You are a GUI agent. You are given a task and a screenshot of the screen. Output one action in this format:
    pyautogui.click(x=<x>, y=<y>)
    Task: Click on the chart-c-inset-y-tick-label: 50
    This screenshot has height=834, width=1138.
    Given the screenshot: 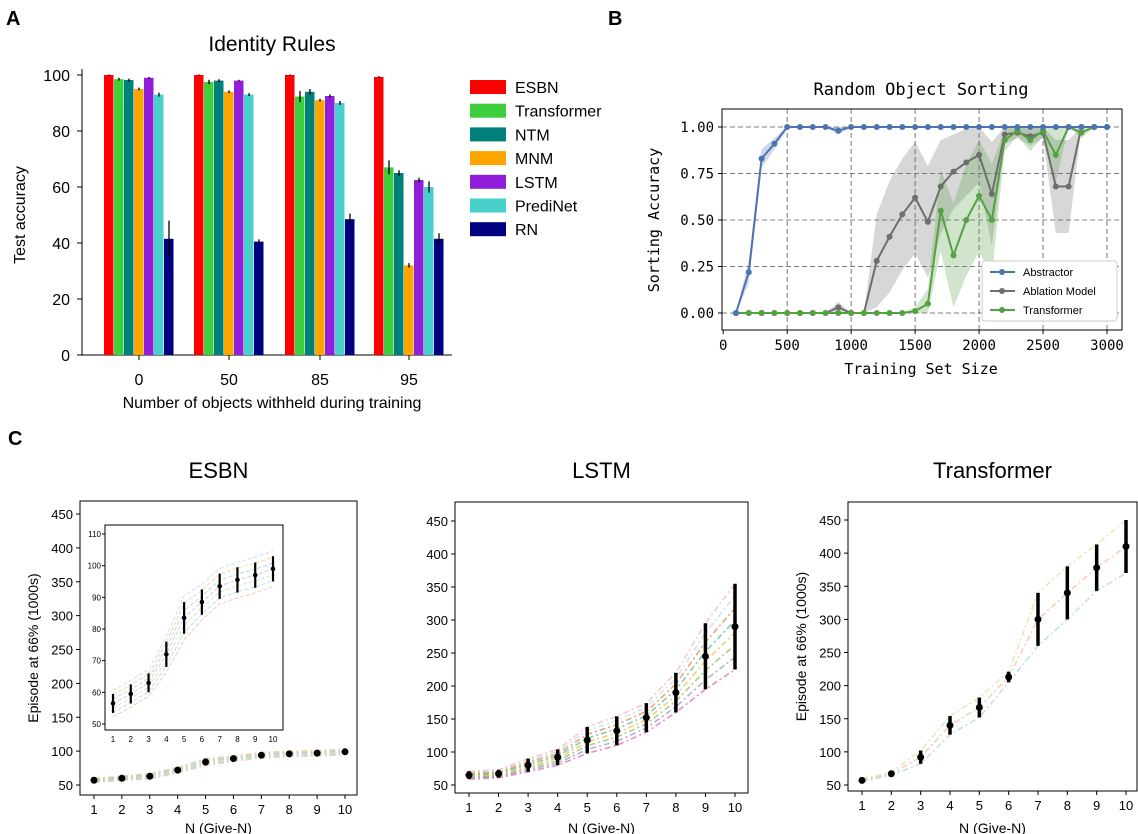 What is the action you would take?
    pyautogui.click(x=96, y=724)
    